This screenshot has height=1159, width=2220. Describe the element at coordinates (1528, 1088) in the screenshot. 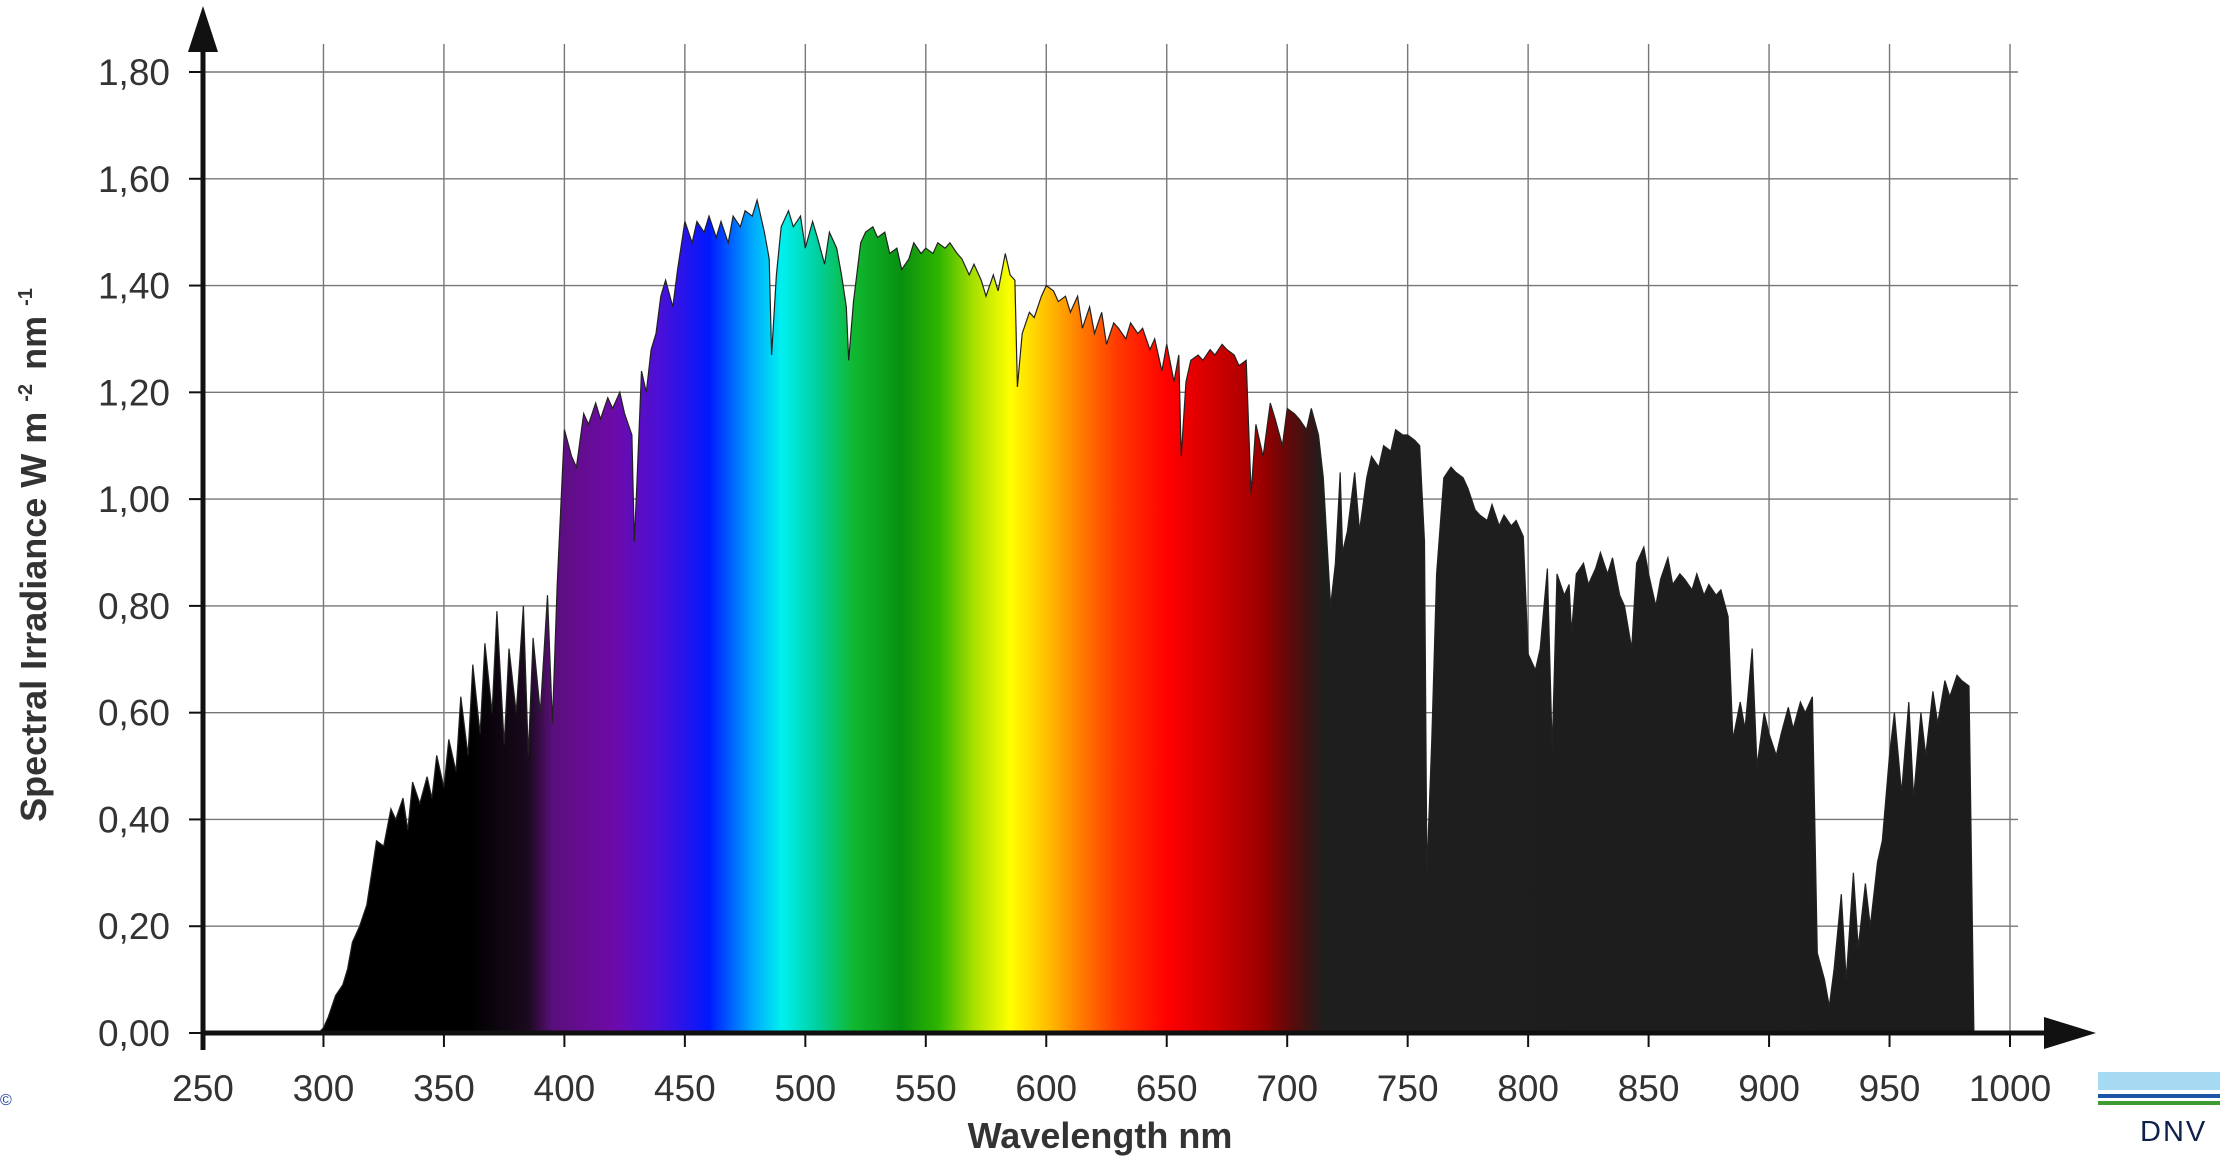

I see `x-tick-label: 800` at that location.